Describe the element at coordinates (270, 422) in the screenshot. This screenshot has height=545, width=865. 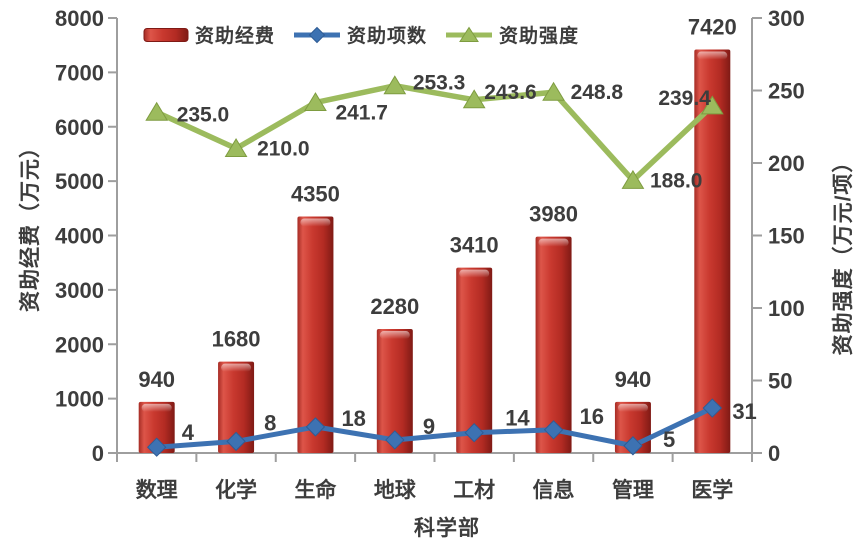
I see `projects-value-label: 8` at that location.